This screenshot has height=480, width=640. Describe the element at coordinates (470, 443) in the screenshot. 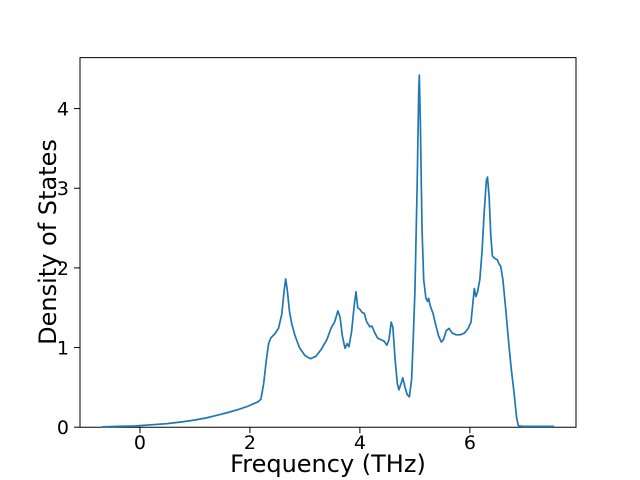

I see `x-tick-label: 6` at that location.